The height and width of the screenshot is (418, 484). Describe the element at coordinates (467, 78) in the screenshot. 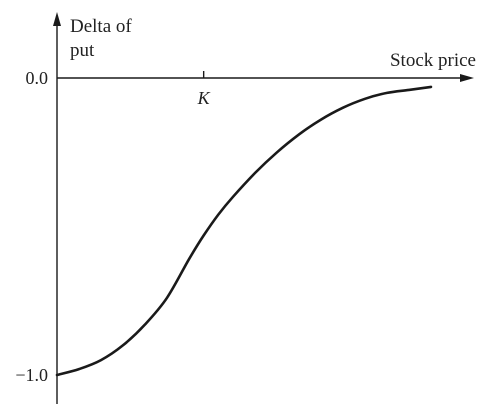

I see `x-axis-arrowhead` at that location.